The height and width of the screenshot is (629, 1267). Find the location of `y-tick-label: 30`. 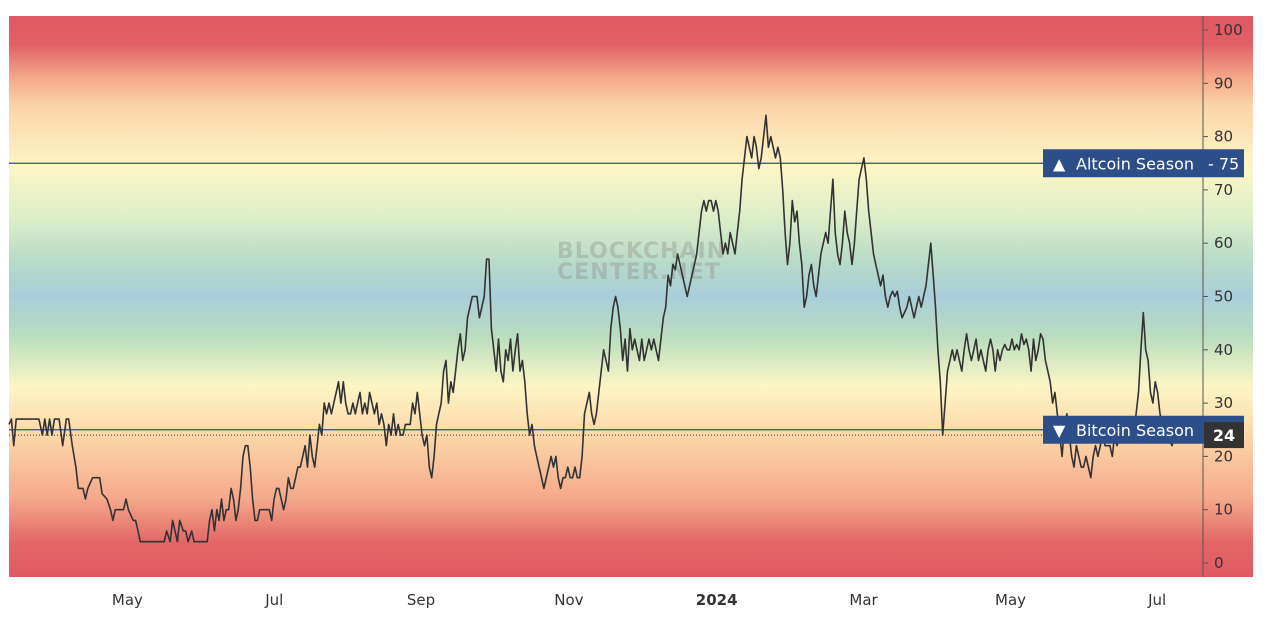

y-tick-label: 30 is located at coordinates (1223, 403).